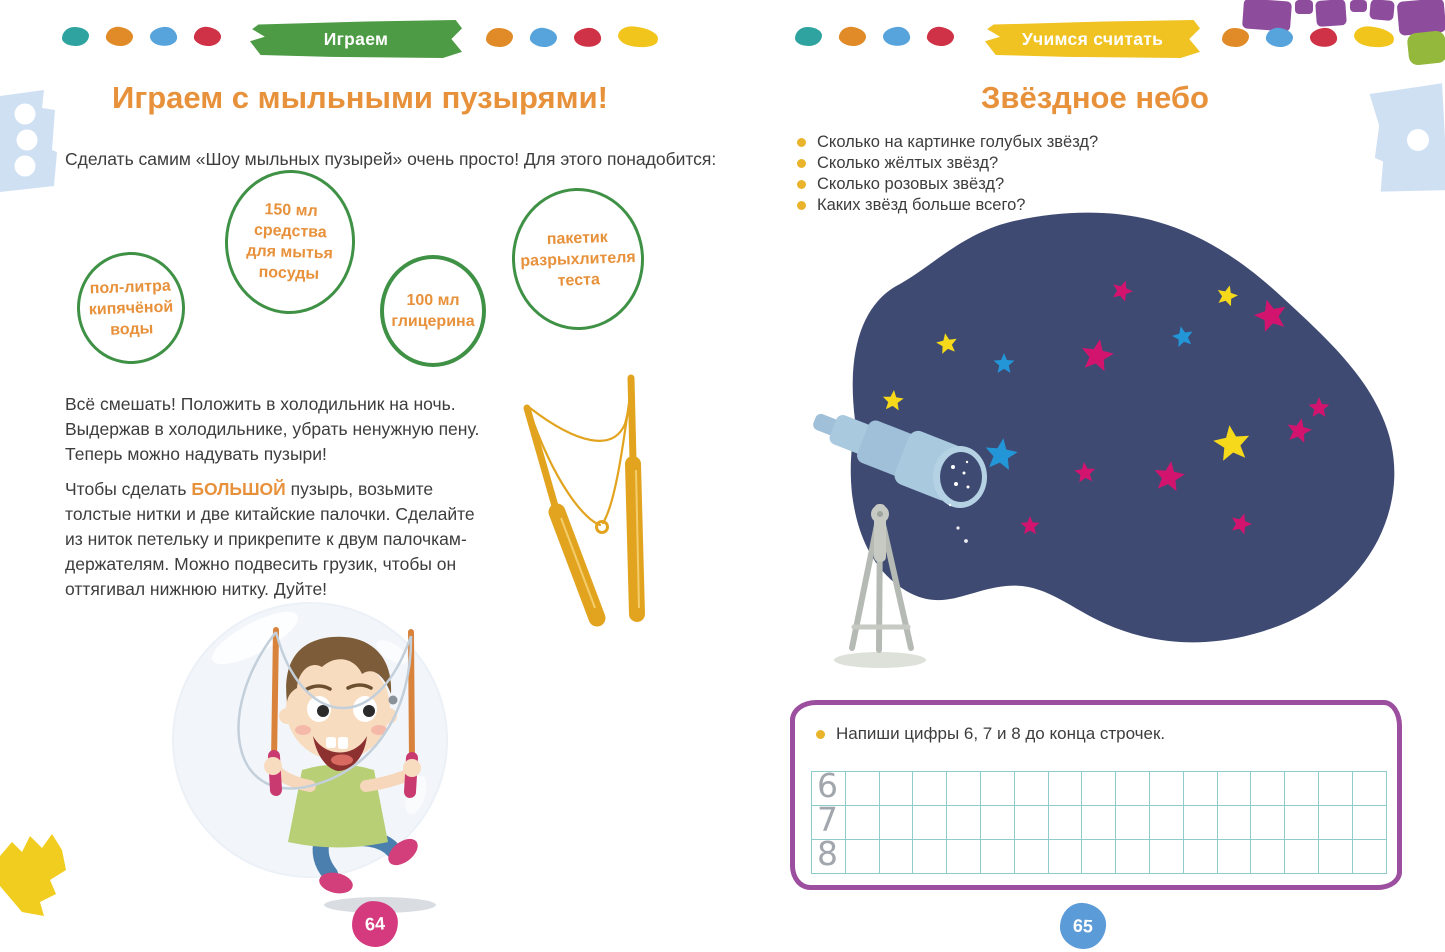 The width and height of the screenshot is (1445, 952). Describe the element at coordinates (581, 410) in the screenshot. I see `wand-string` at that location.